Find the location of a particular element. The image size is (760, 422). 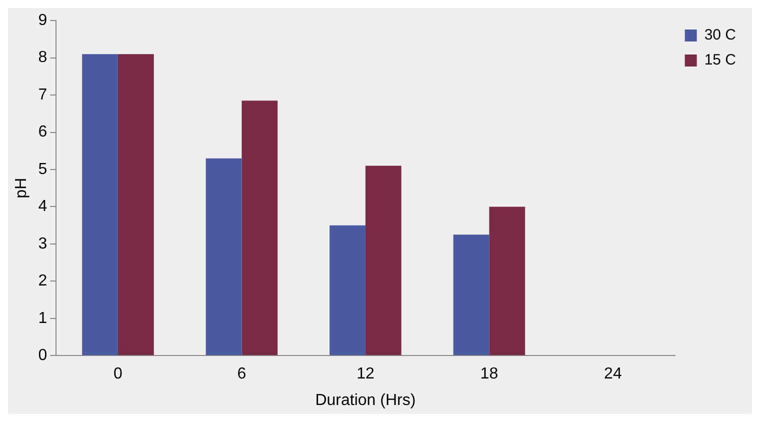

legend-label: 15 C is located at coordinates (720, 60).